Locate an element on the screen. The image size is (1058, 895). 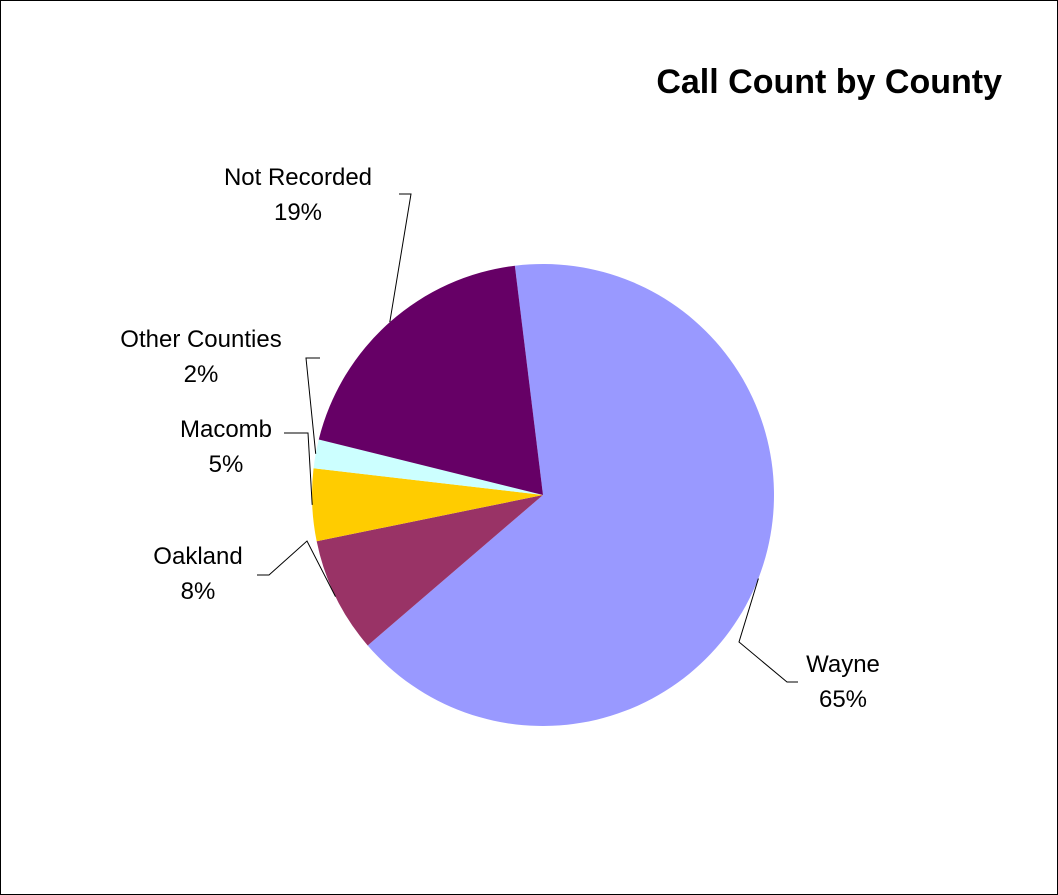
slice-label-macomb: Macomb is located at coordinates (226, 429).